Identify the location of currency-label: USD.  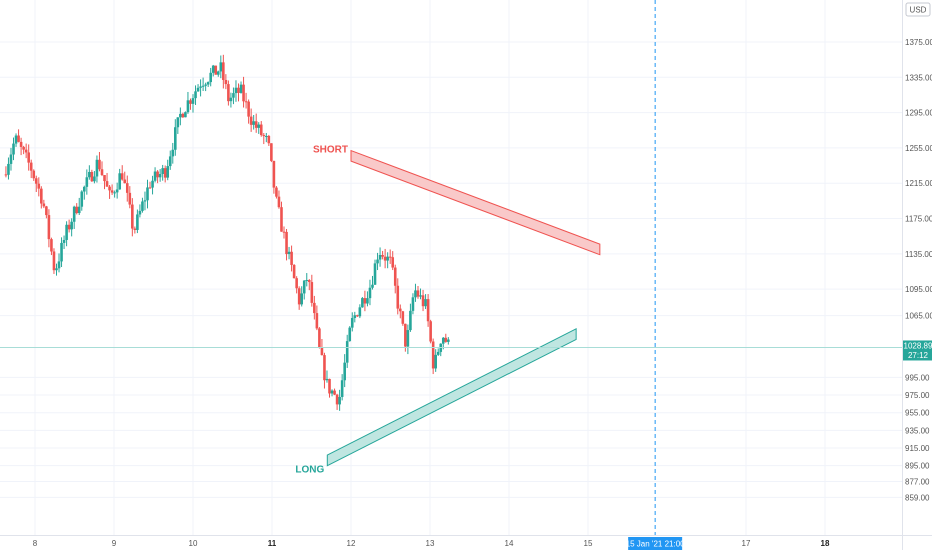
(918, 10).